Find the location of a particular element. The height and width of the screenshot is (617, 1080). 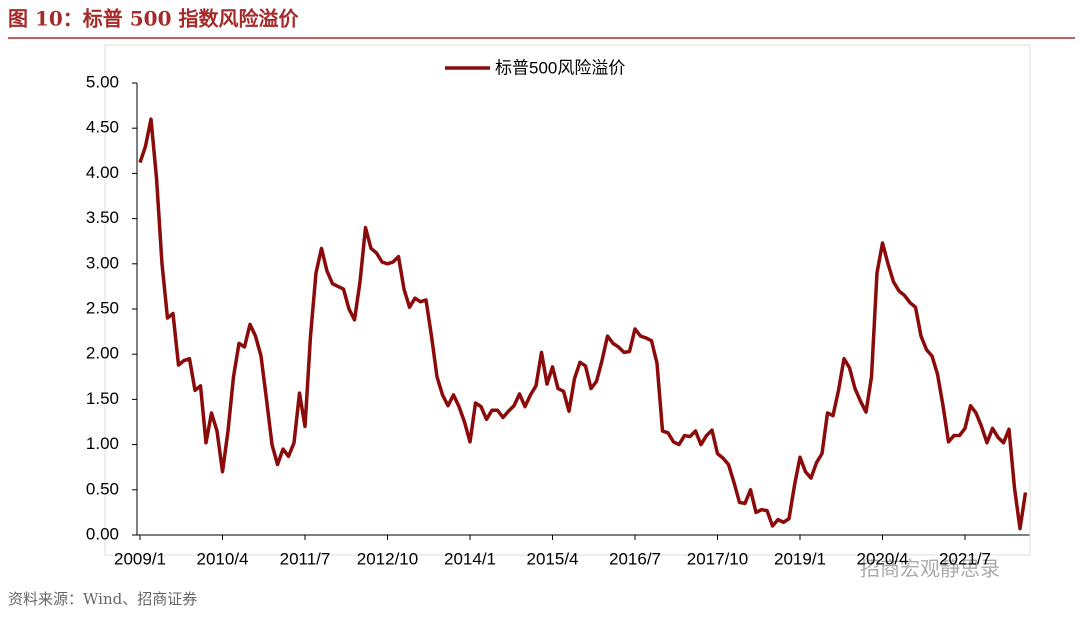

y-tick-label: 0.00 is located at coordinates (102, 533).